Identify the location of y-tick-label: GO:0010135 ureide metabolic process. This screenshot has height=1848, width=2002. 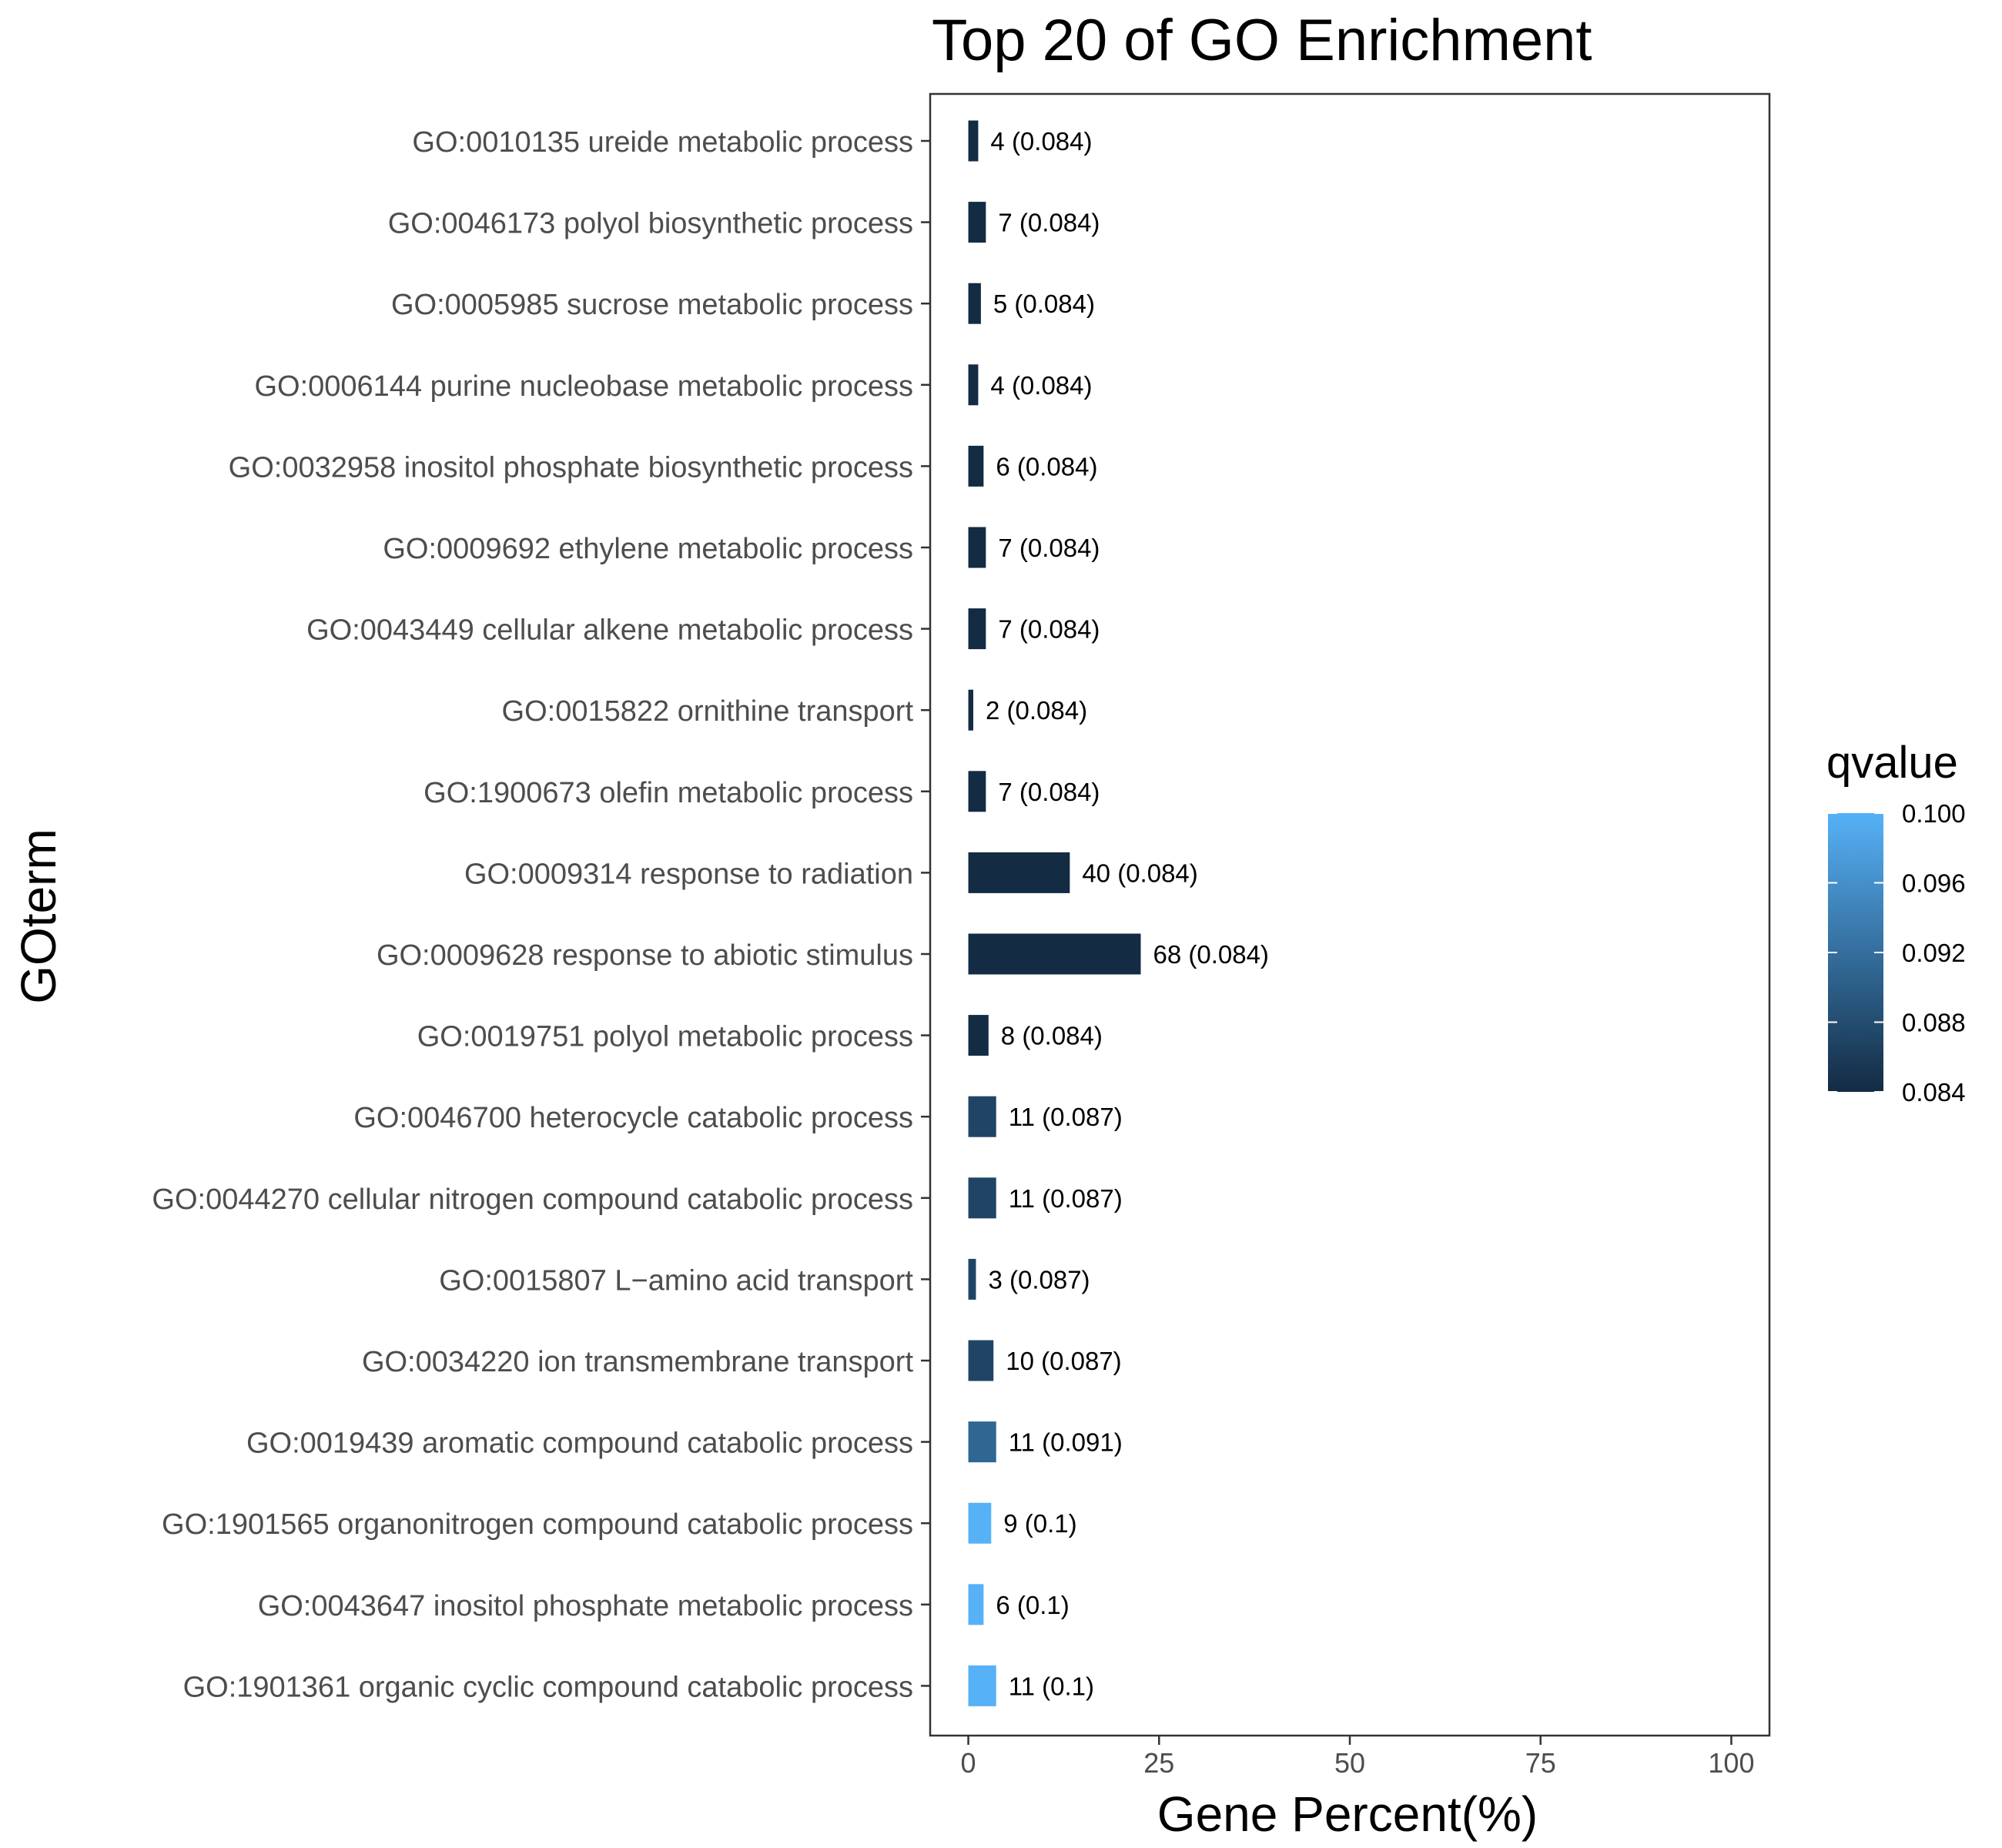
(662, 142).